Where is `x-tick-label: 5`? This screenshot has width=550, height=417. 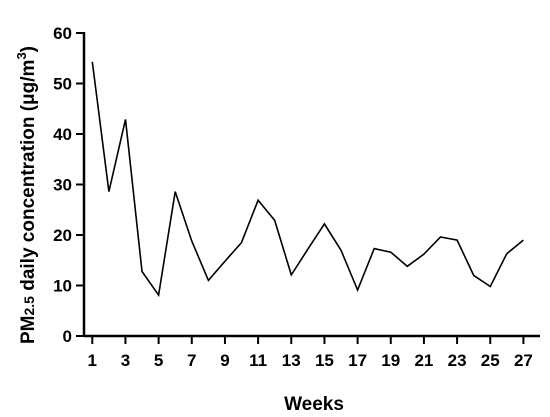 x-tick-label: 5 is located at coordinates (158, 360).